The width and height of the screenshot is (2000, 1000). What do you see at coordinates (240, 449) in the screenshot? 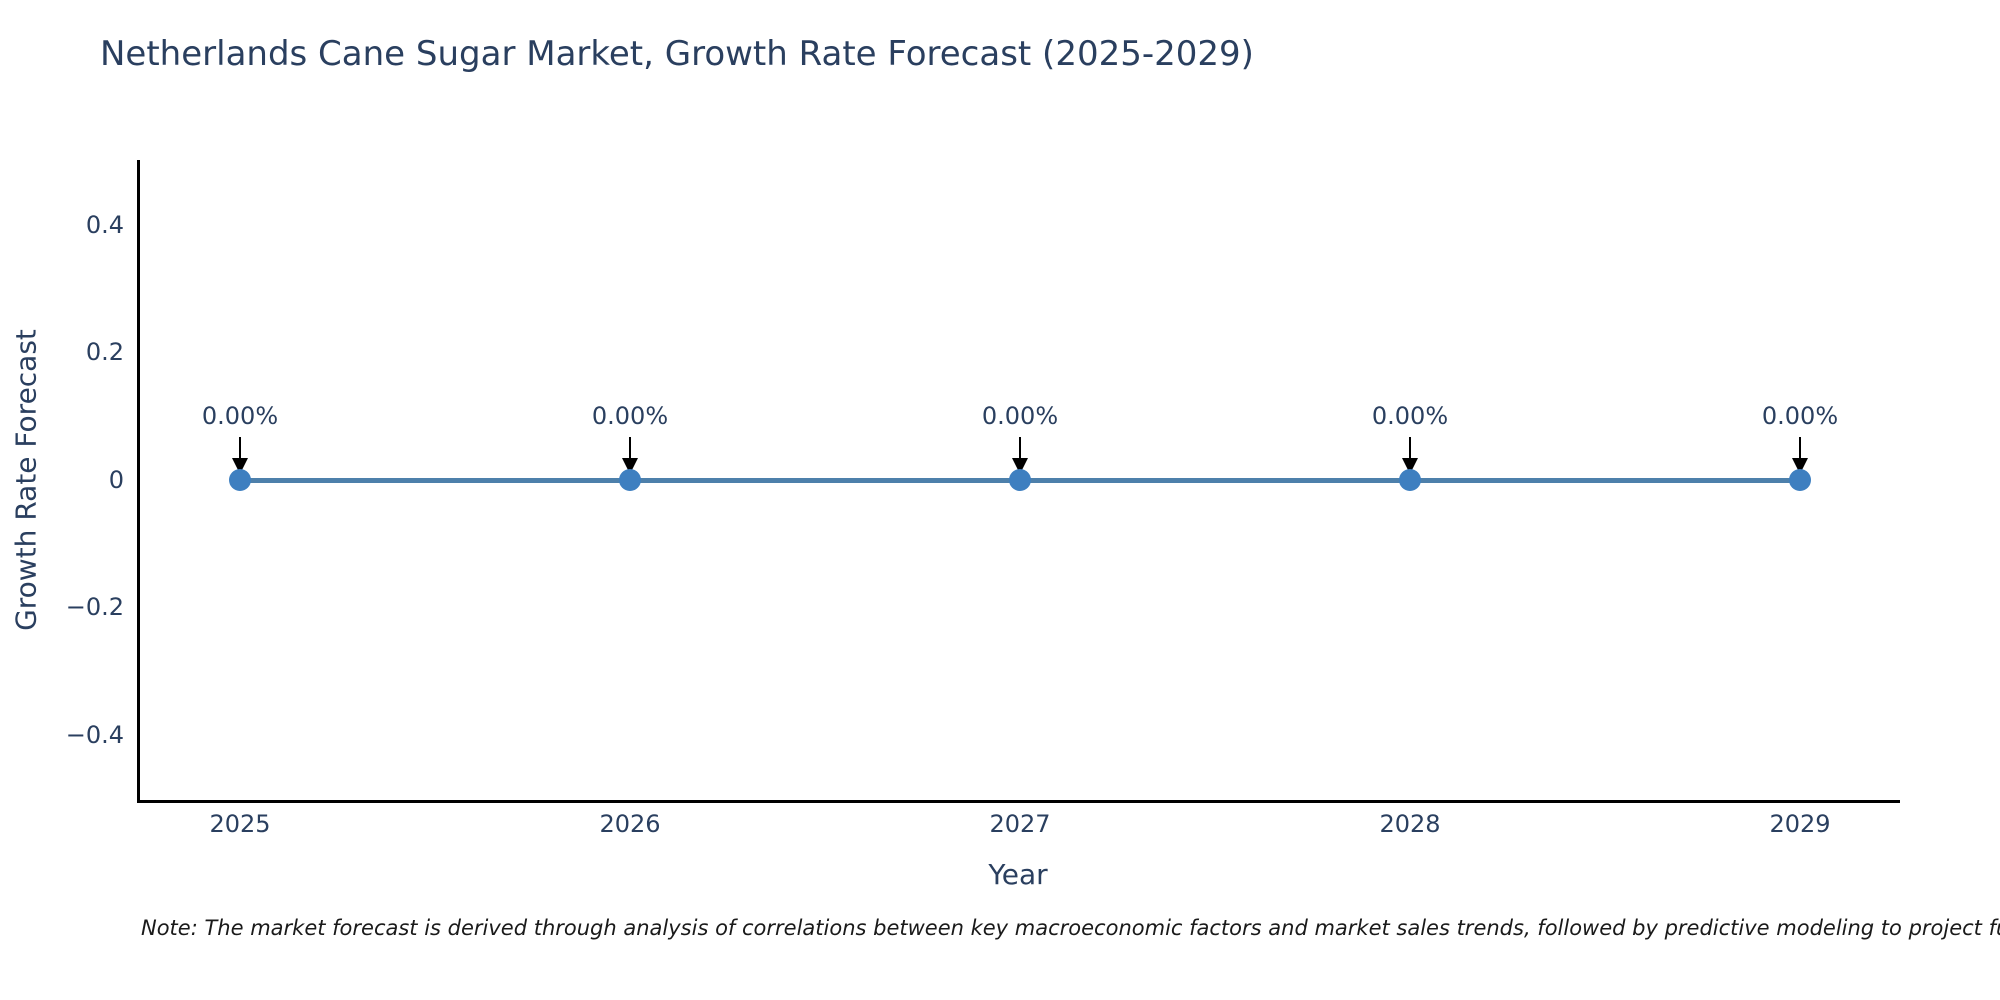
I see `annotation-arrow-2025` at bounding box center [240, 449].